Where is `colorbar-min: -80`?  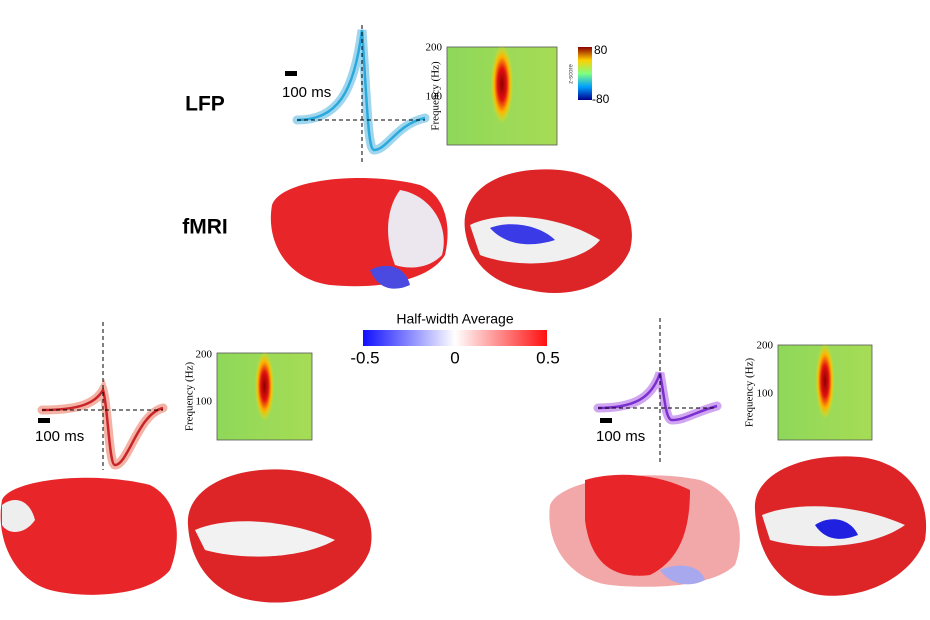 colorbar-min: -80 is located at coordinates (601, 99).